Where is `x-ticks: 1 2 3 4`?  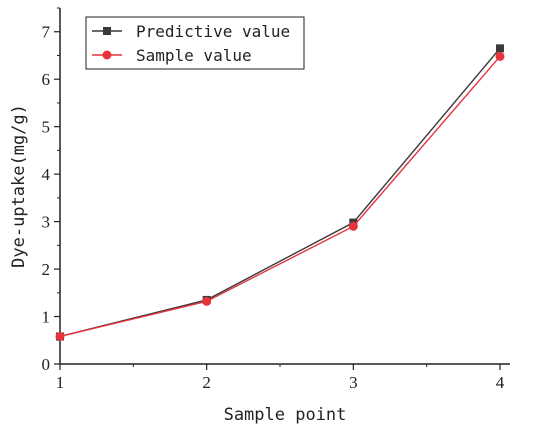
x-ticks: 1 2 3 4 is located at coordinates (280, 378).